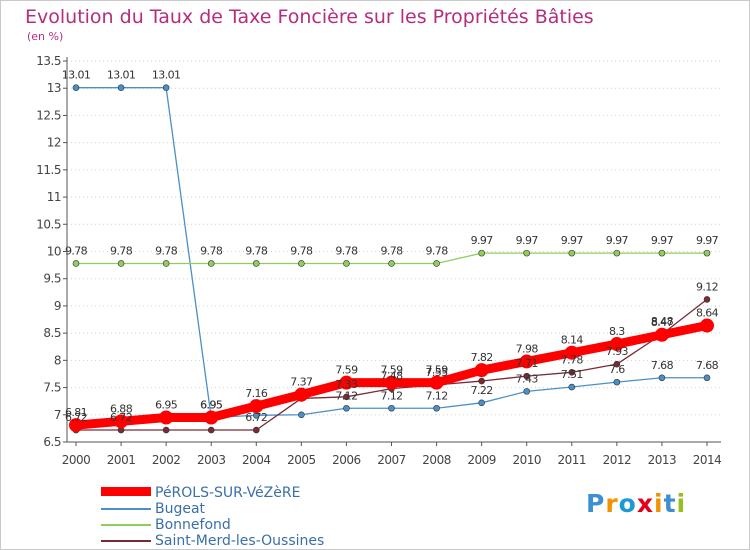  What do you see at coordinates (211, 460) in the screenshot?
I see `x-tick-label: 2003` at bounding box center [211, 460].